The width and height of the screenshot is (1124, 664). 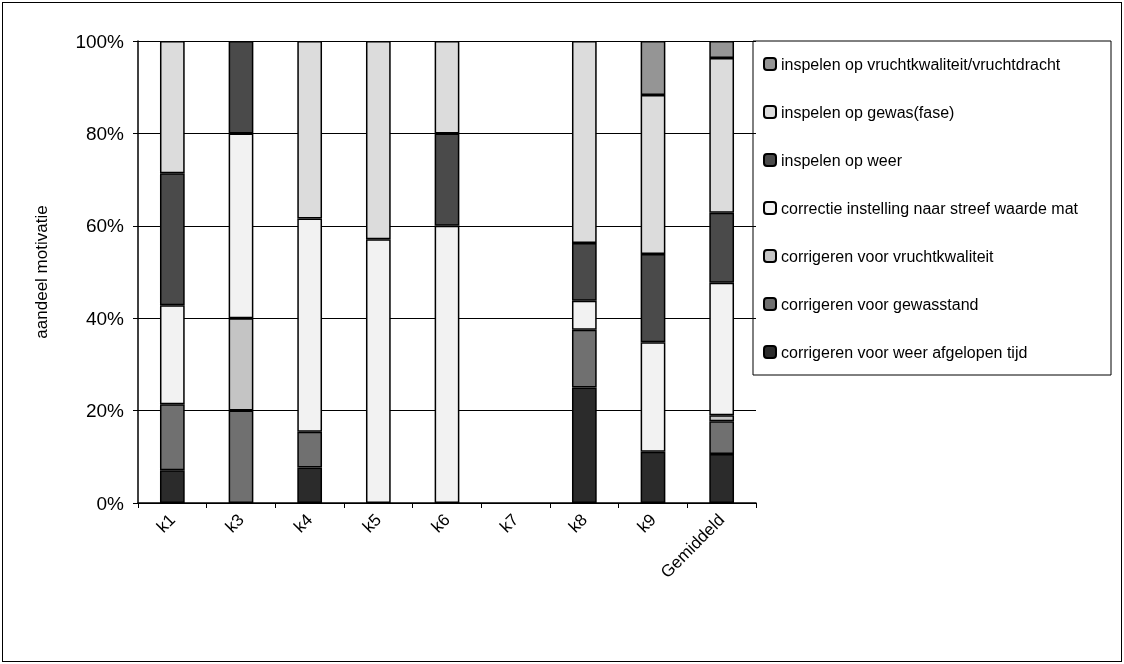 I want to click on x-tick-label: k6, so click(x=440, y=523).